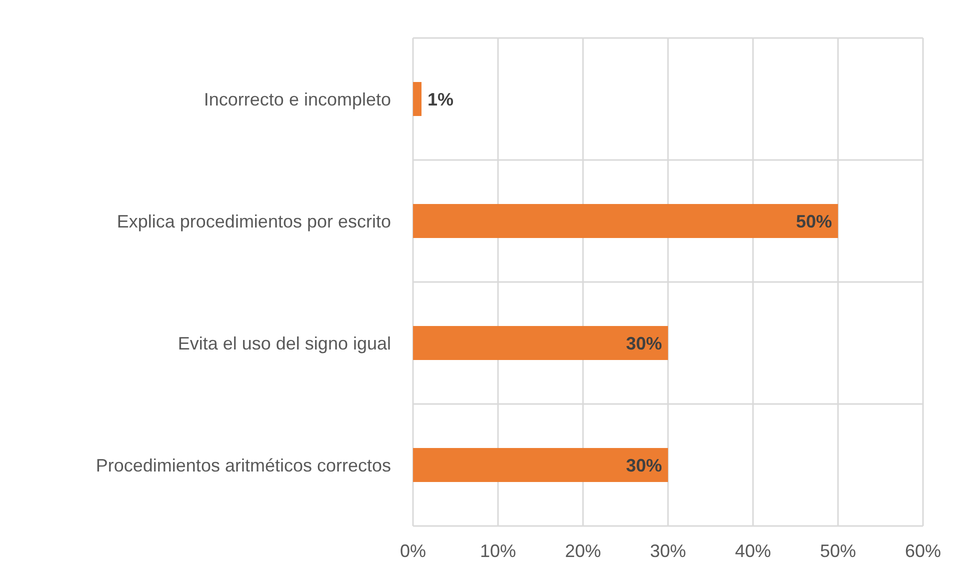  I want to click on x-tick-label: 20%, so click(583, 550).